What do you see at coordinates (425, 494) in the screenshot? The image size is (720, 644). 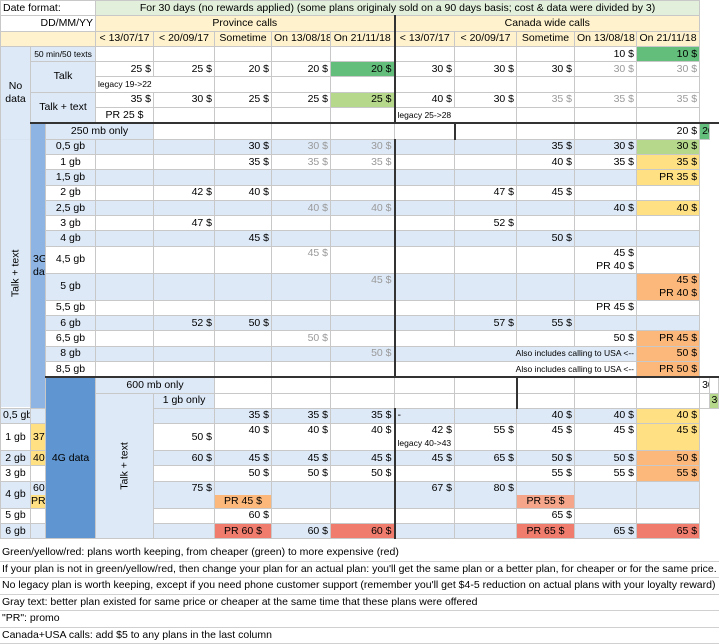 I see `price-cell: 67 $` at bounding box center [425, 494].